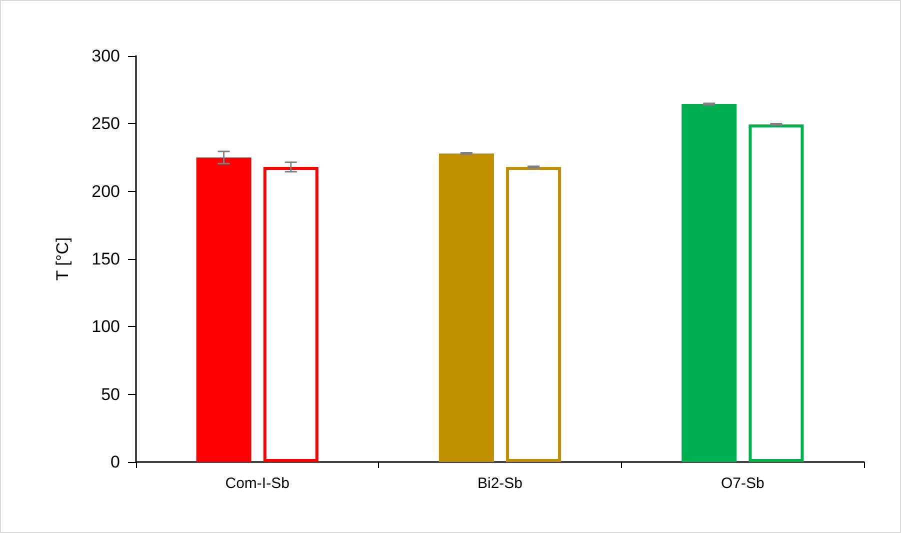 Image resolution: width=901 pixels, height=533 pixels. What do you see at coordinates (257, 483) in the screenshot?
I see `x-tick-label: Com-I-Sb` at bounding box center [257, 483].